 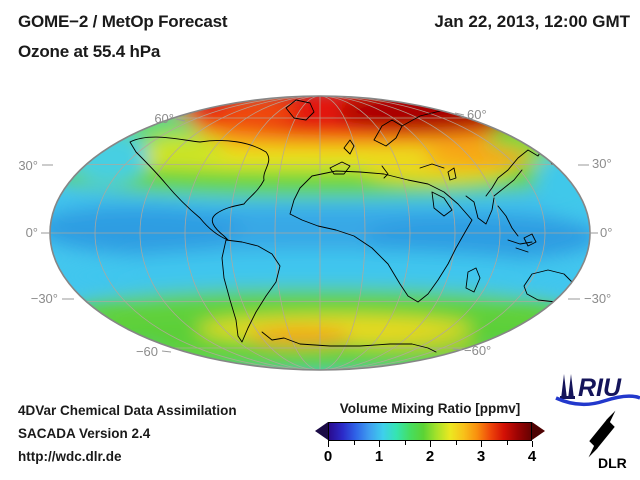 What do you see at coordinates (70, 456) in the screenshot?
I see `credit-line-url: http://wdc.dlr.de` at bounding box center [70, 456].